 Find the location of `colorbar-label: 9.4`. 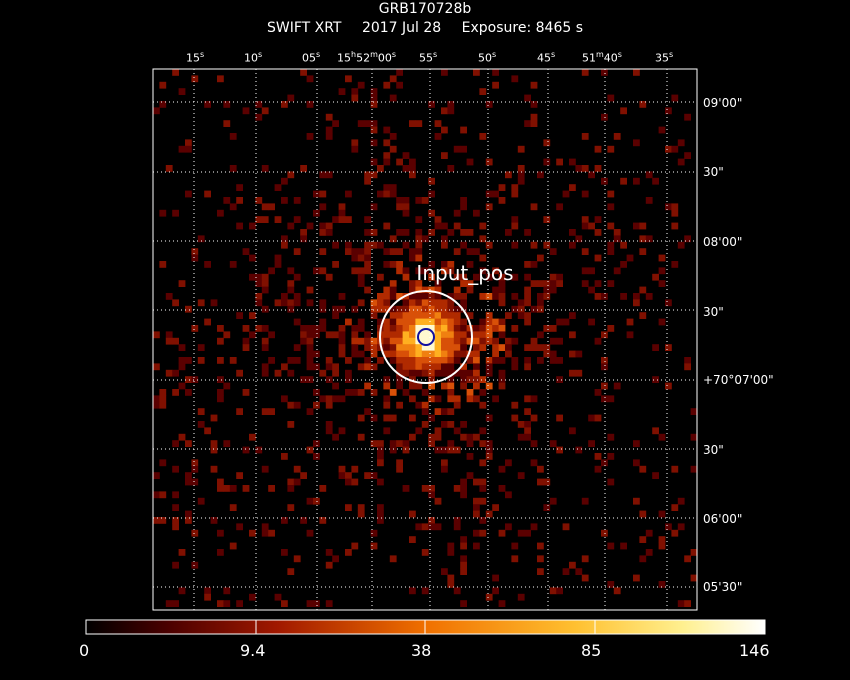

colorbar-label: 9.4 is located at coordinates (253, 650).